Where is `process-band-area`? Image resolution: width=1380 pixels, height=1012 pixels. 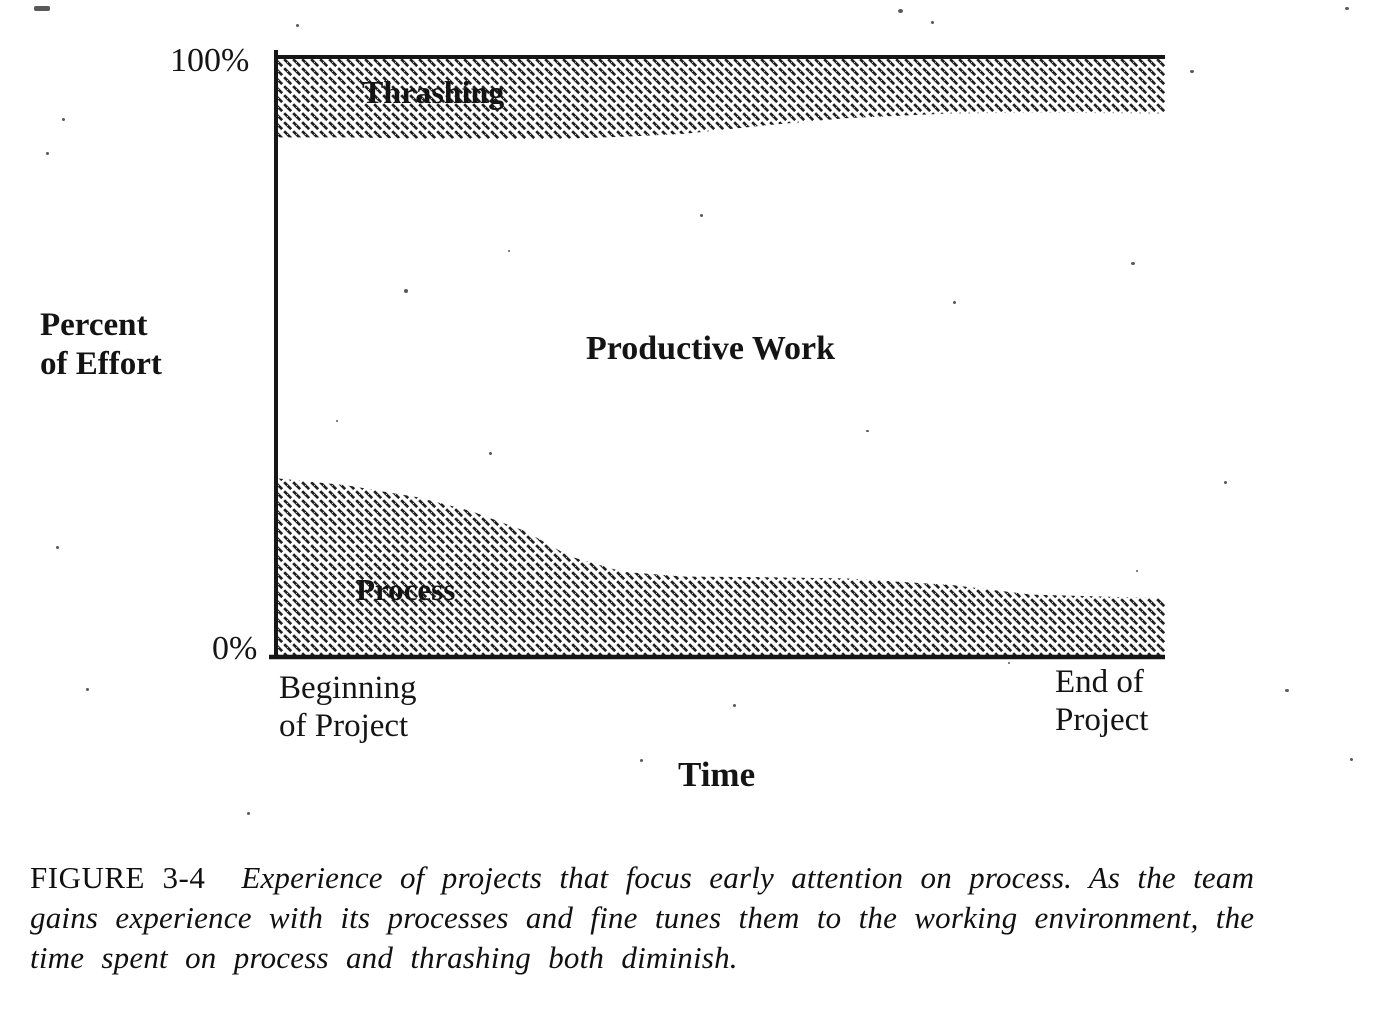 process-band-area is located at coordinates (720, 567).